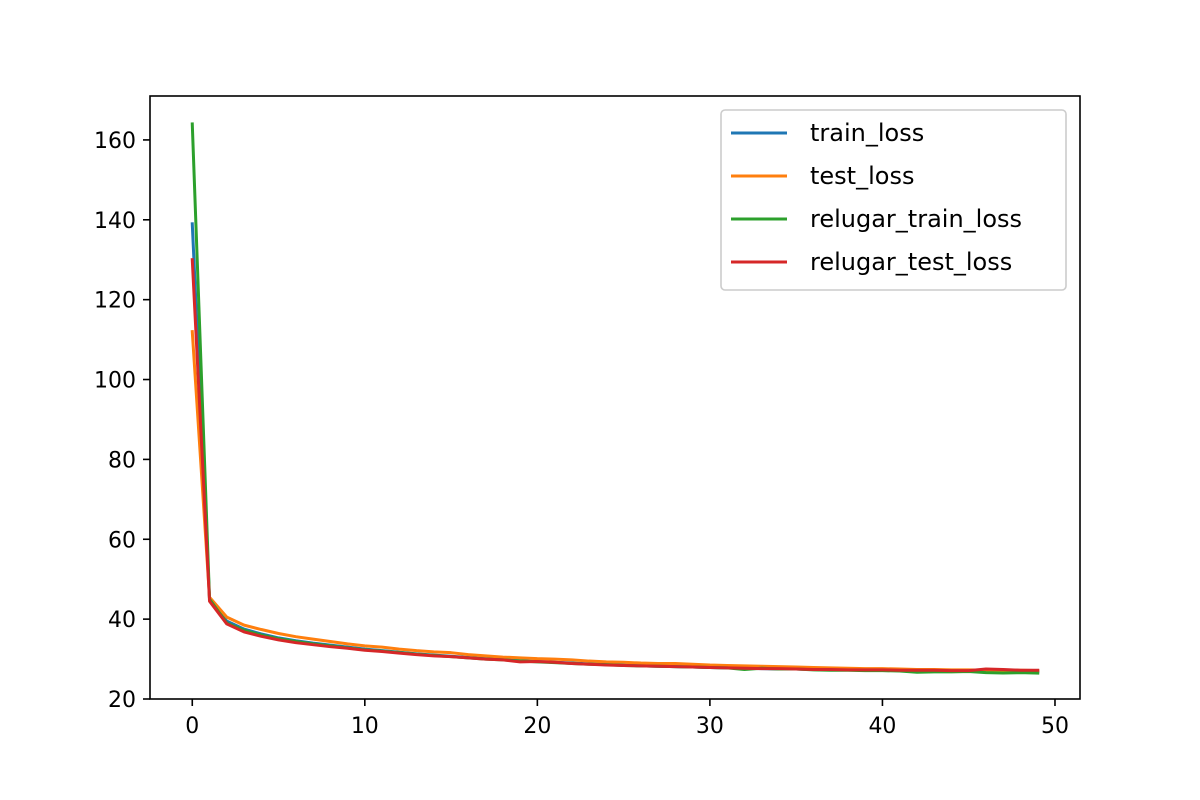 Image resolution: width=1200 pixels, height=800 pixels. What do you see at coordinates (122, 540) in the screenshot?
I see `y-tick-label: 60` at bounding box center [122, 540].